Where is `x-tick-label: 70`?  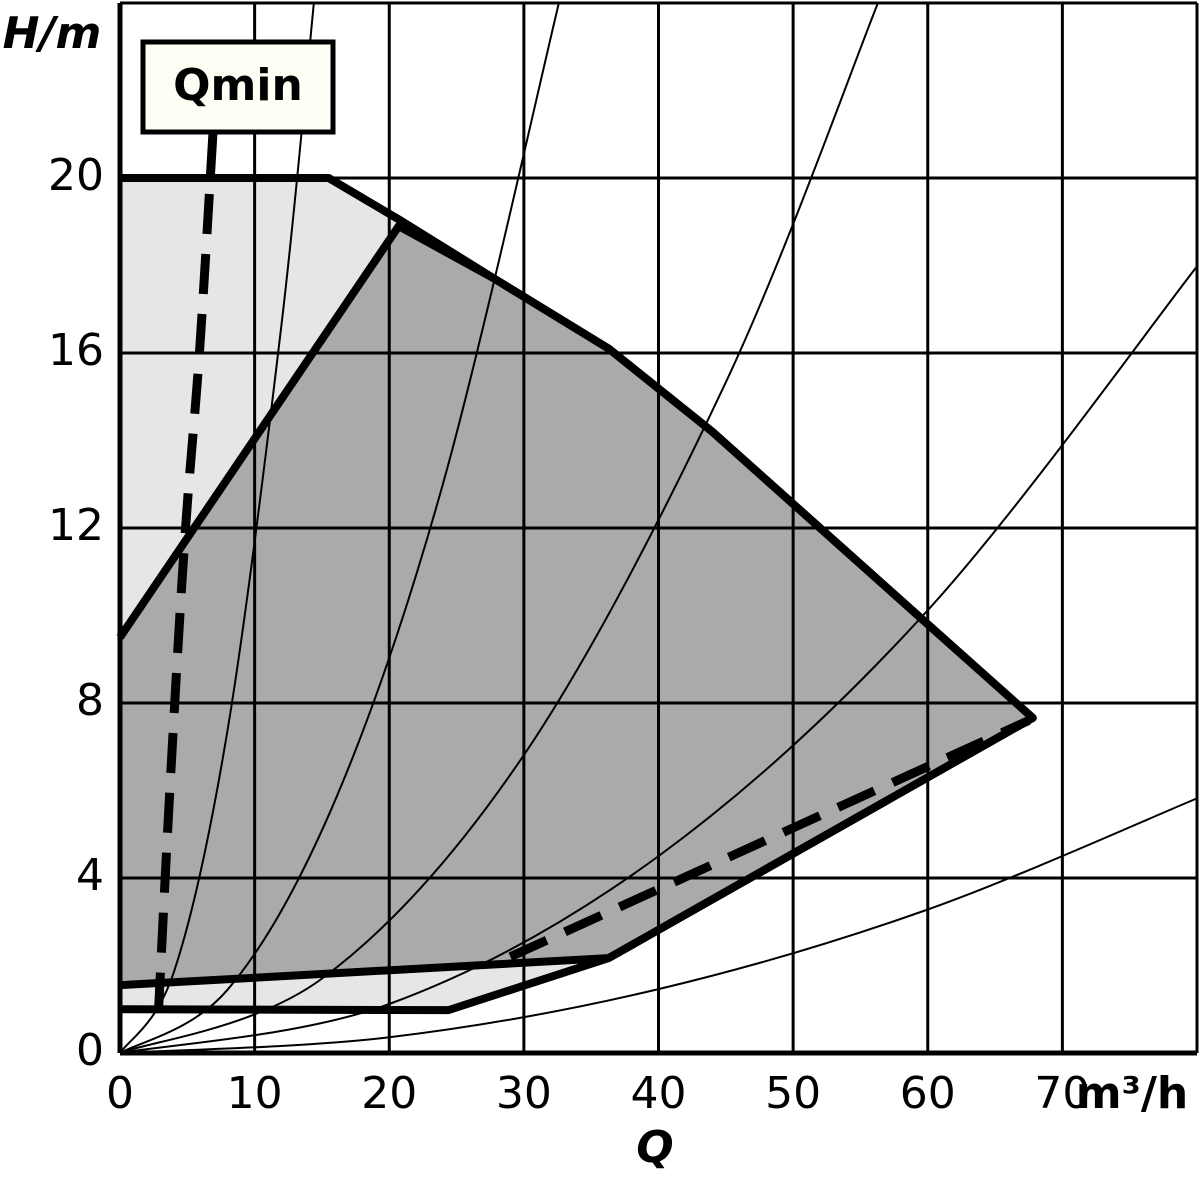 x-tick-label: 70 is located at coordinates (1062, 1093).